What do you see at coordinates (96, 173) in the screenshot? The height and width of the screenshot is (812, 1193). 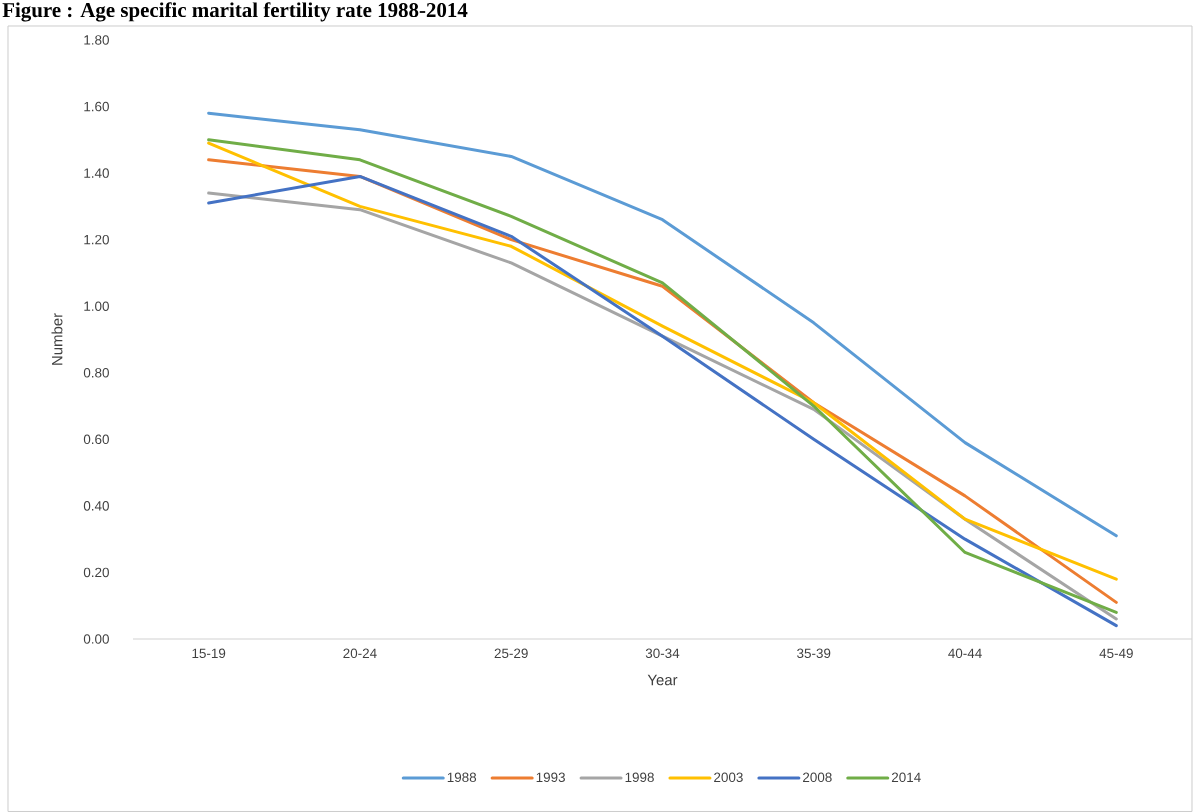 I see `y-tick-label: 1.40` at bounding box center [96, 173].